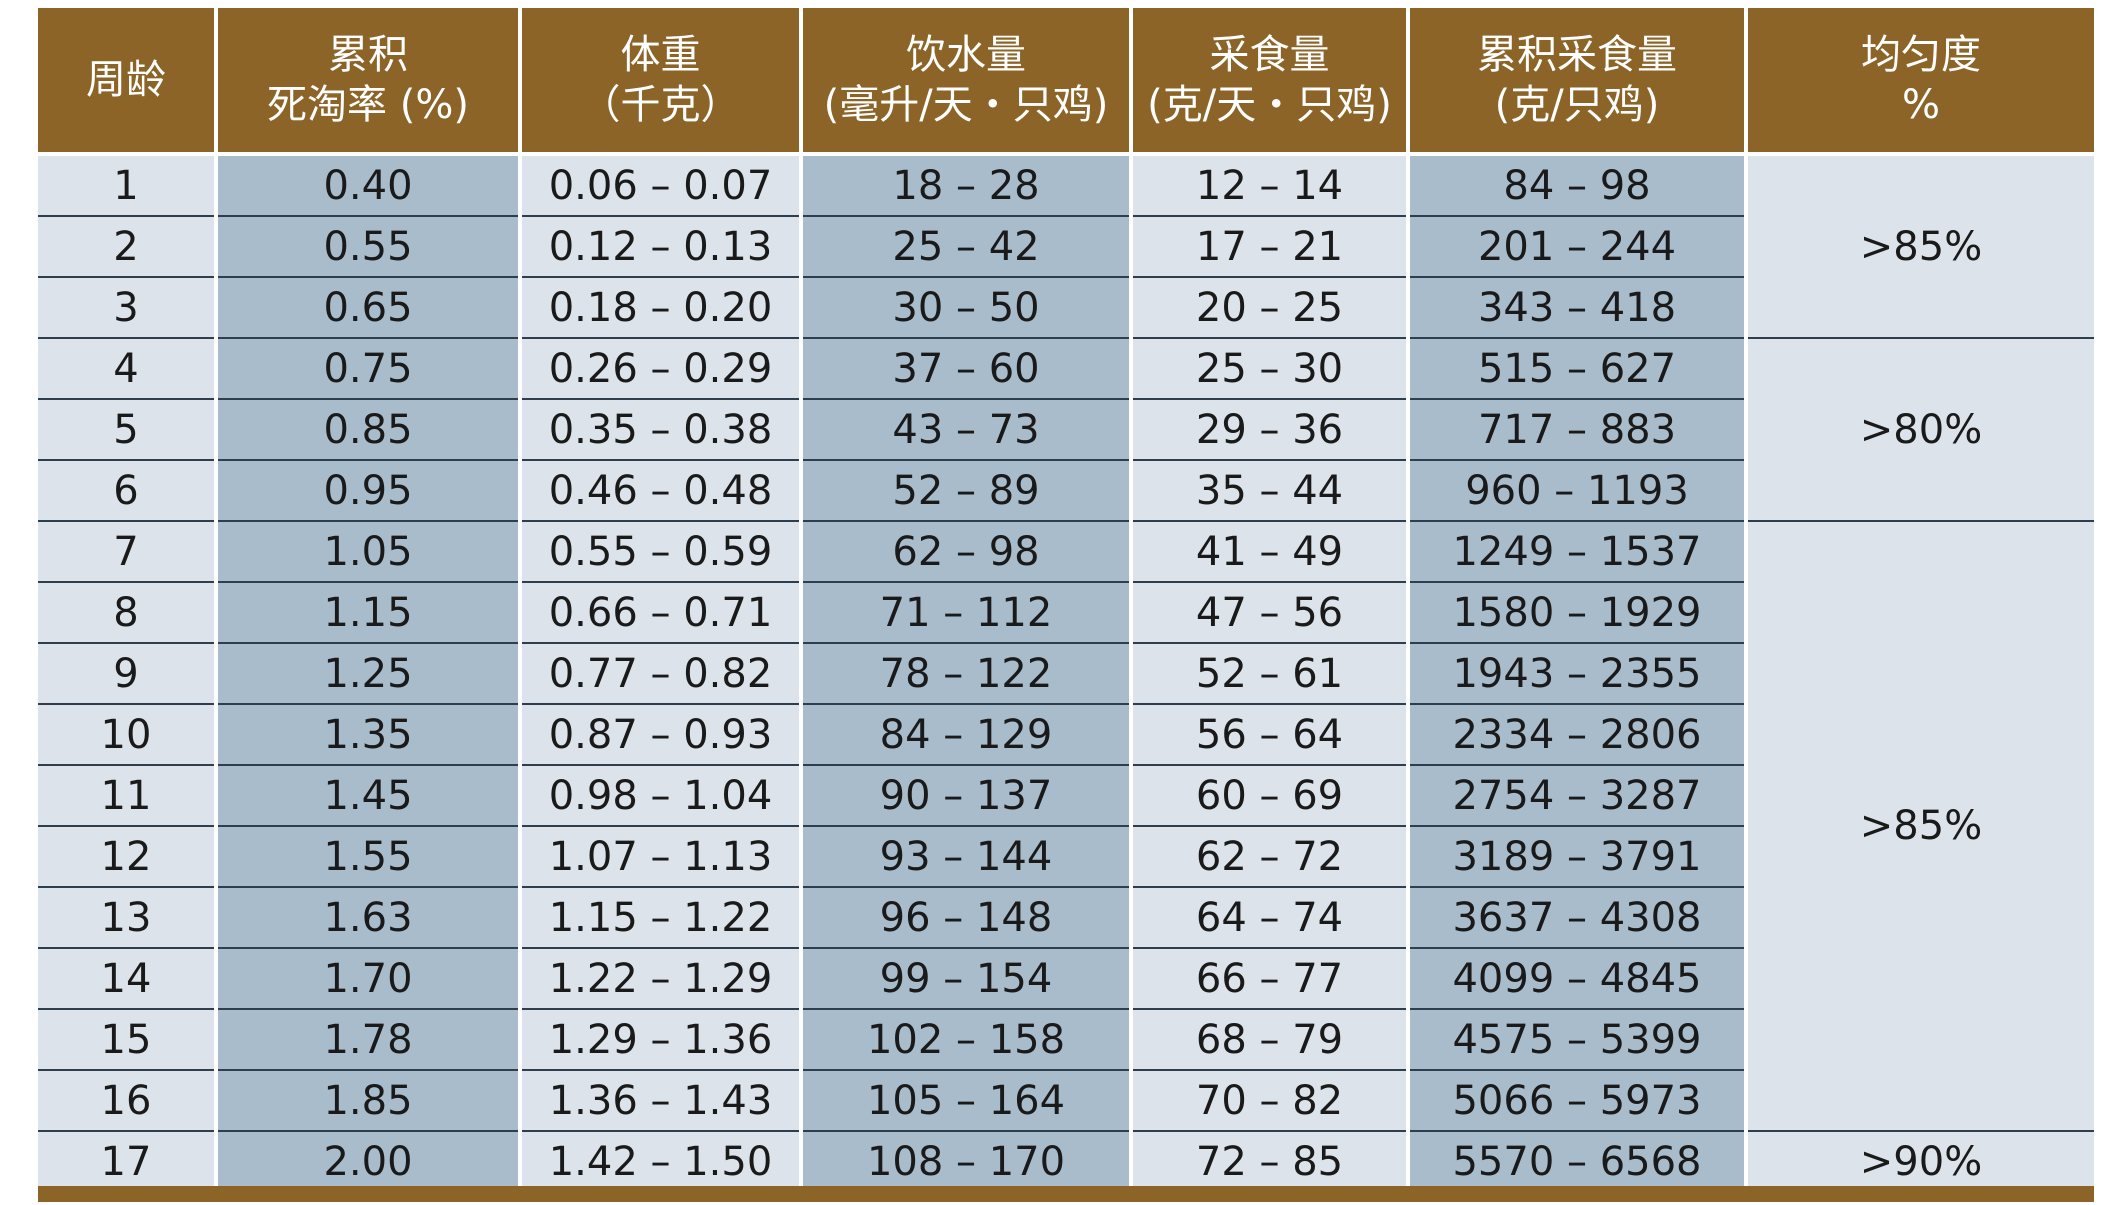 The height and width of the screenshot is (1205, 2111). I want to click on mortality-cell: 1.55, so click(368, 856).